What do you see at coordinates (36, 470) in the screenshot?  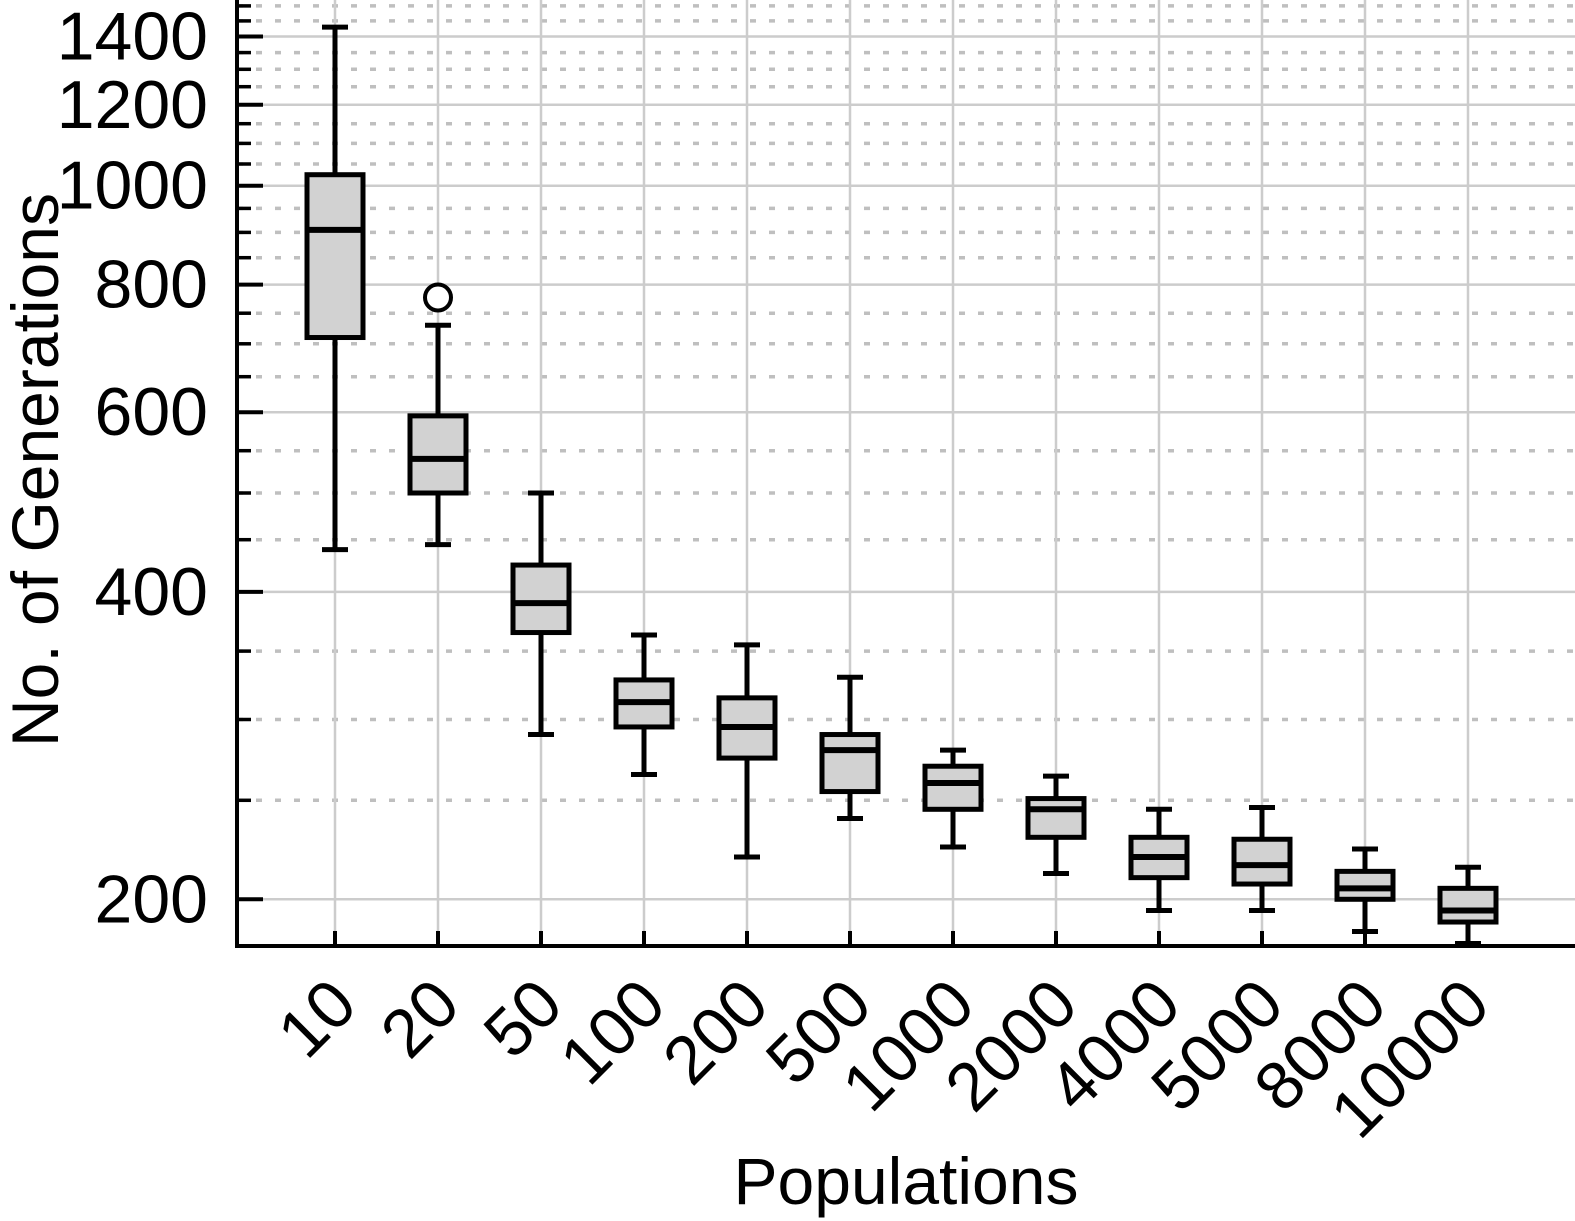 I see `y-axis-title: No. of Generations` at bounding box center [36, 470].